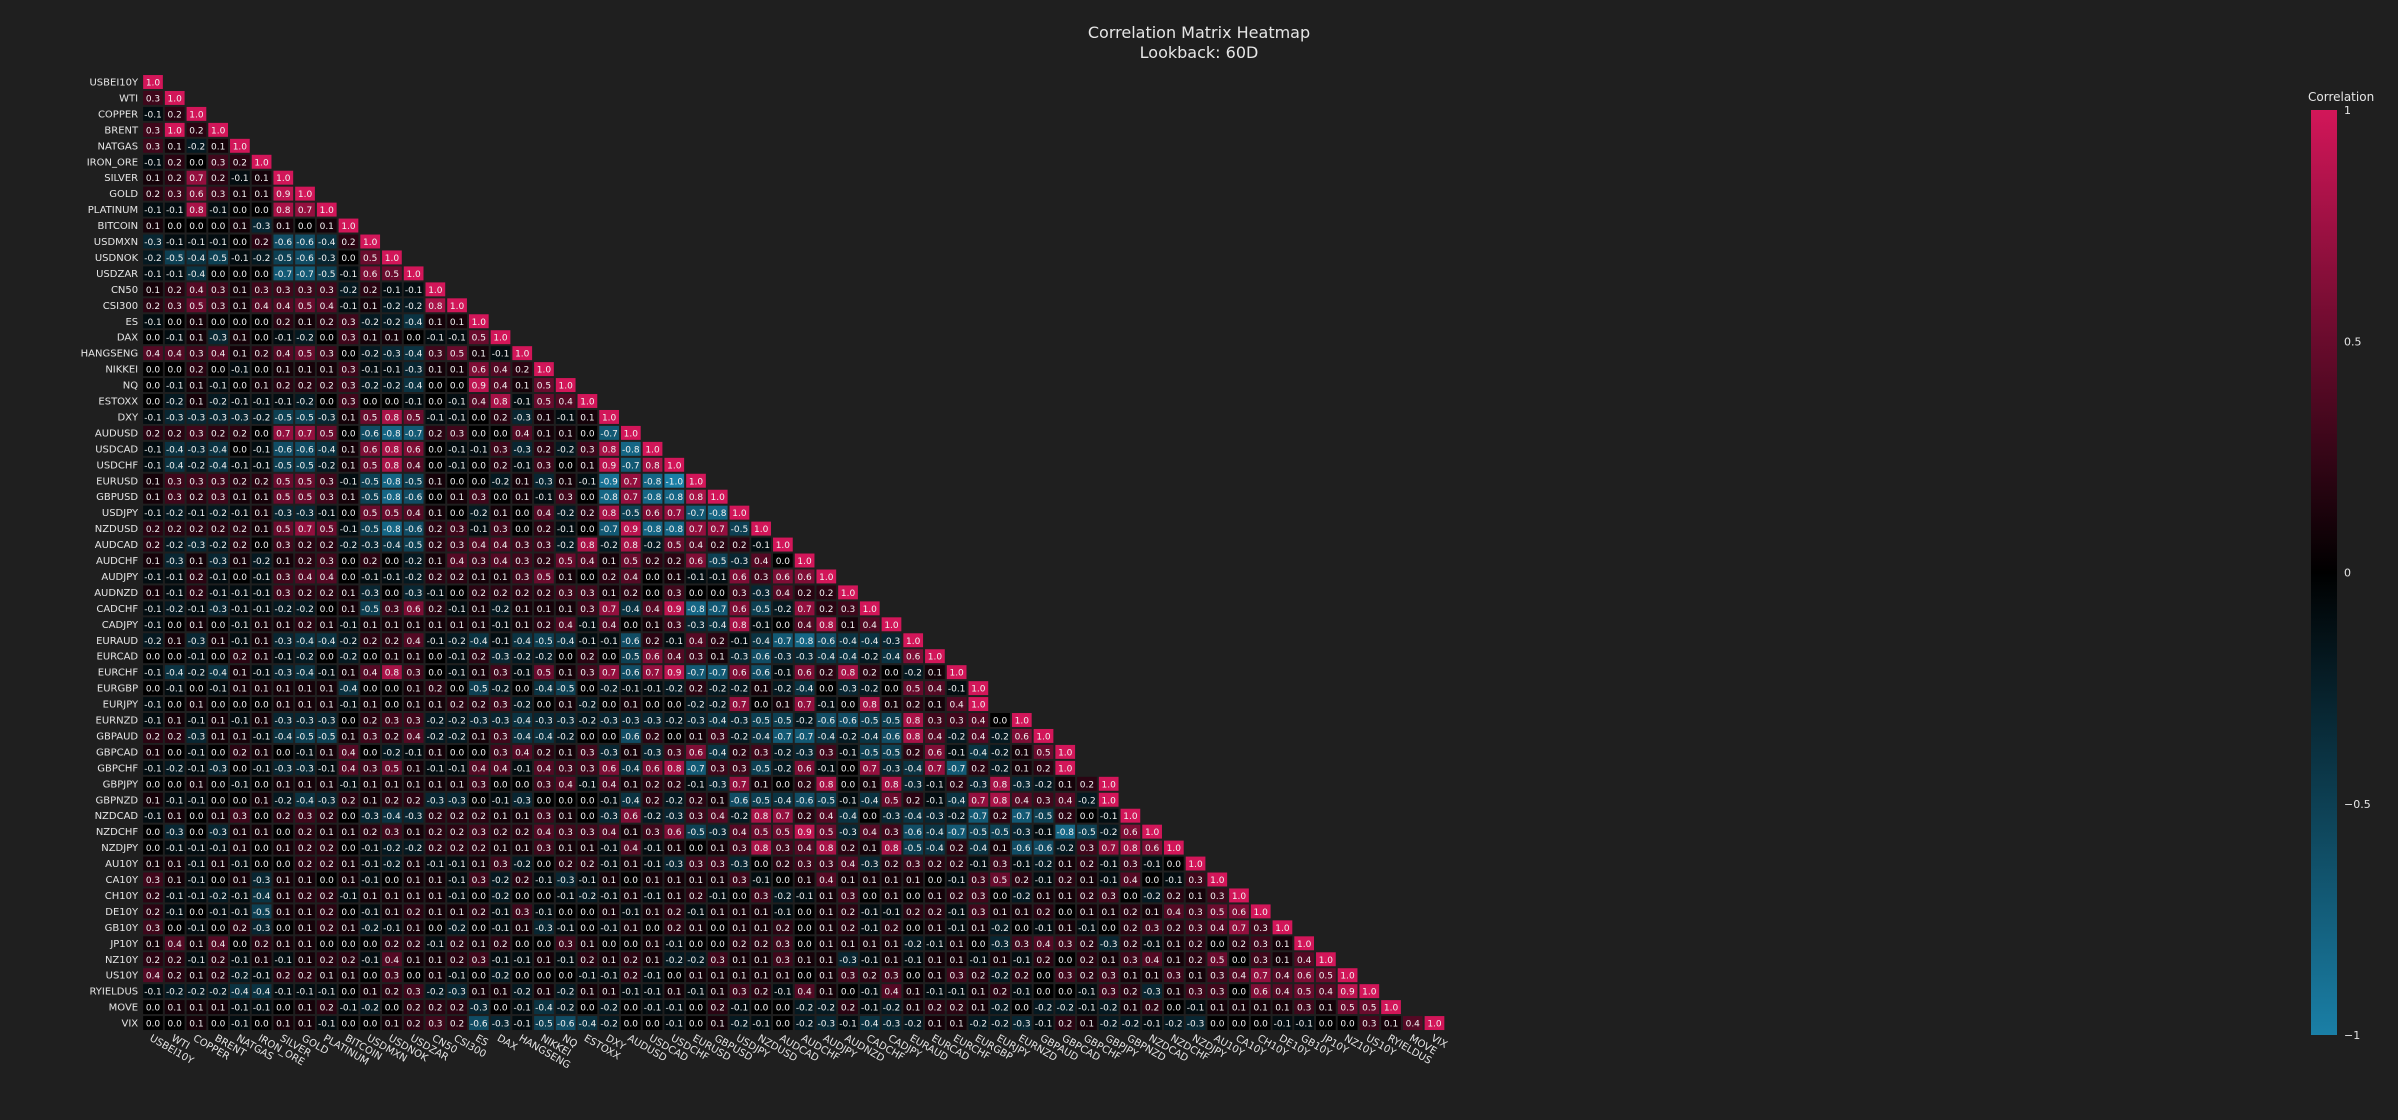 The width and height of the screenshot is (2398, 1120). Describe the element at coordinates (1022, 817) in the screenshot. I see `cell-value-label: -0.7` at that location.